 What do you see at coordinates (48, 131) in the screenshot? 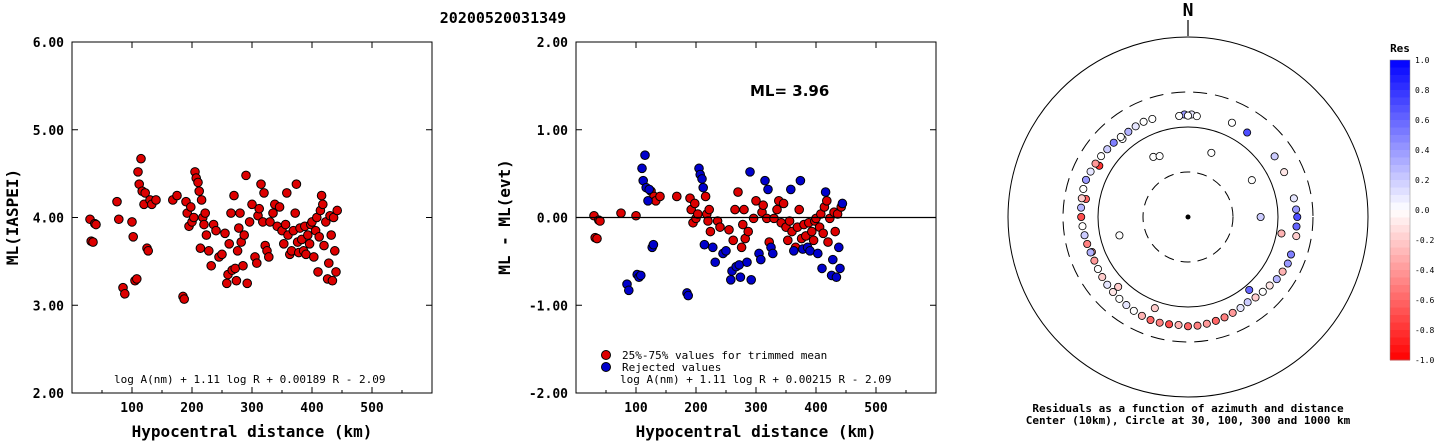
I see `y-tick-label: 5.00` at bounding box center [48, 131].